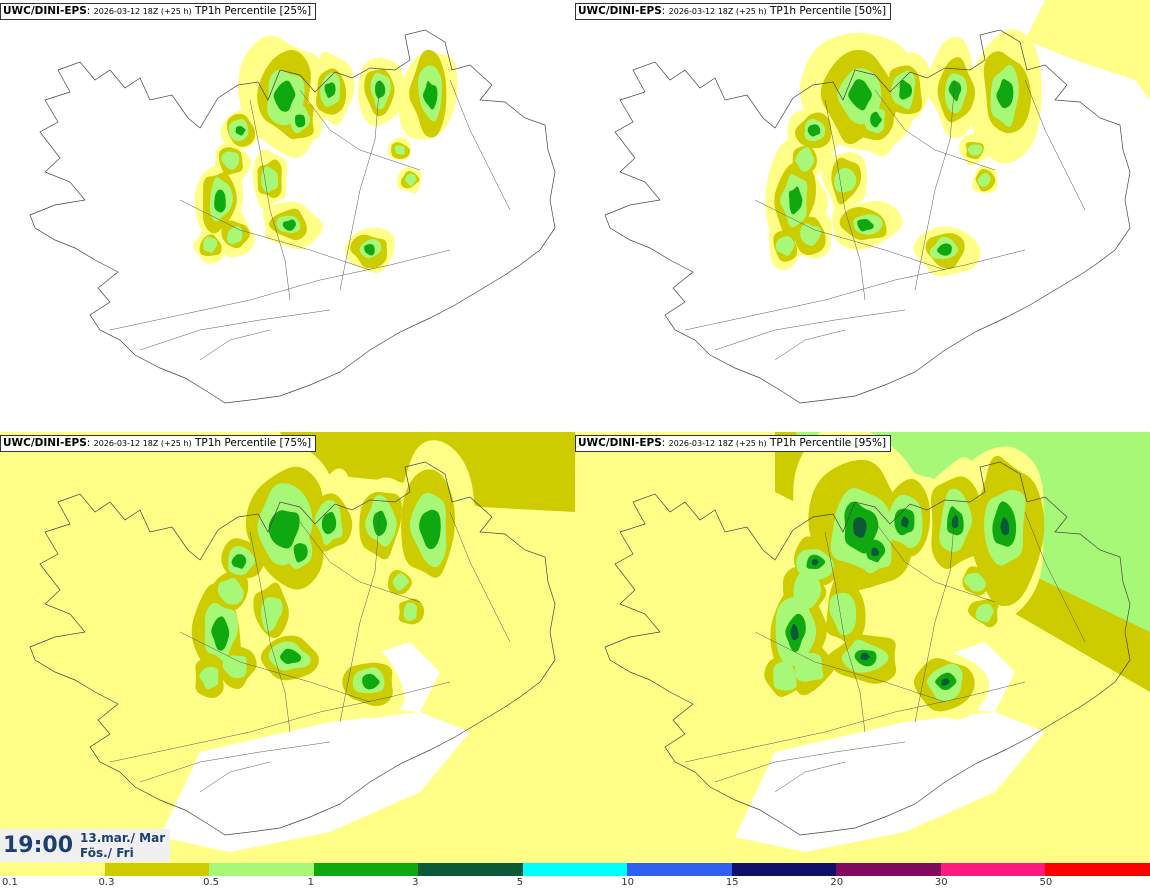 The image size is (1150, 891). I want to click on legend-tick-label: 30, so click(941, 882).